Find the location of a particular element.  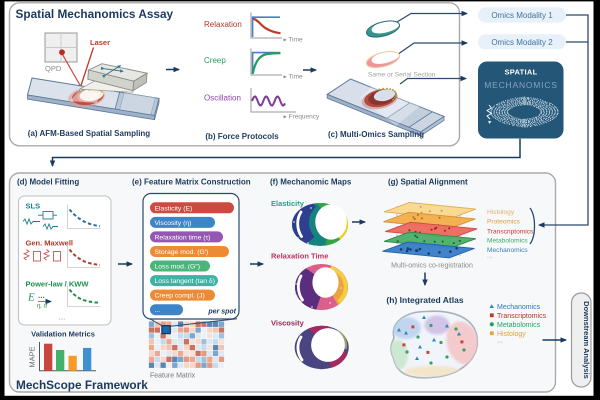

svg-text: Gen. Maxwell is located at coordinates (50, 243).